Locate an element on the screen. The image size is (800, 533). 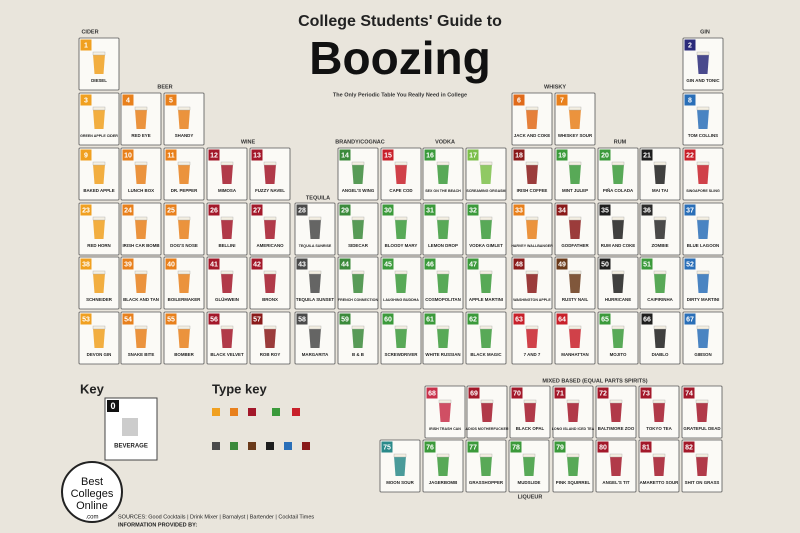
group-label: MIXED BASED (EQUAL PARTS SPIRITS) is located at coordinates (594, 381).